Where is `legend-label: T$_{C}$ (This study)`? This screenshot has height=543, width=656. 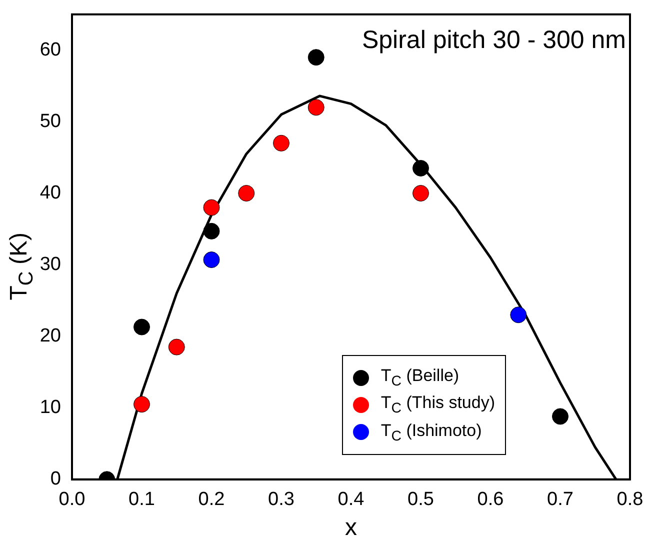 legend-label: T$_{C}$ (This study) is located at coordinates (437, 405).